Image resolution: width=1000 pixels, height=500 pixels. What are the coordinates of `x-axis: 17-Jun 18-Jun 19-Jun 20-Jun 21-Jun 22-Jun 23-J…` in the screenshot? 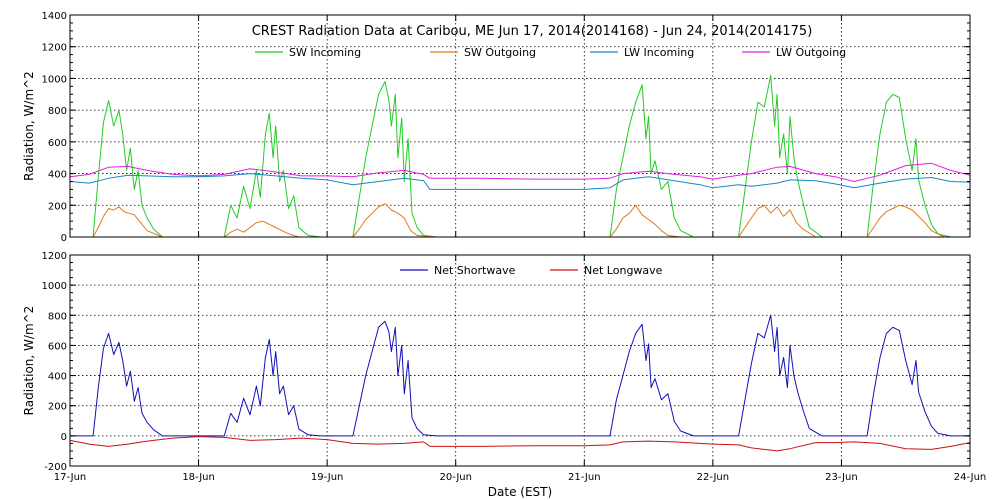 It's located at (520, 485).